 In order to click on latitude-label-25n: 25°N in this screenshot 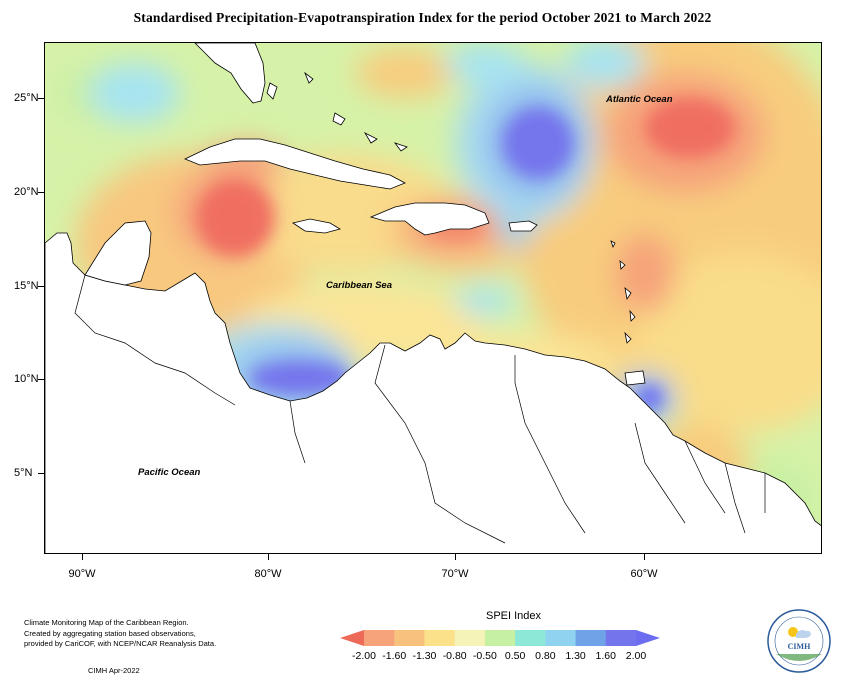, I will do `click(26, 98)`.